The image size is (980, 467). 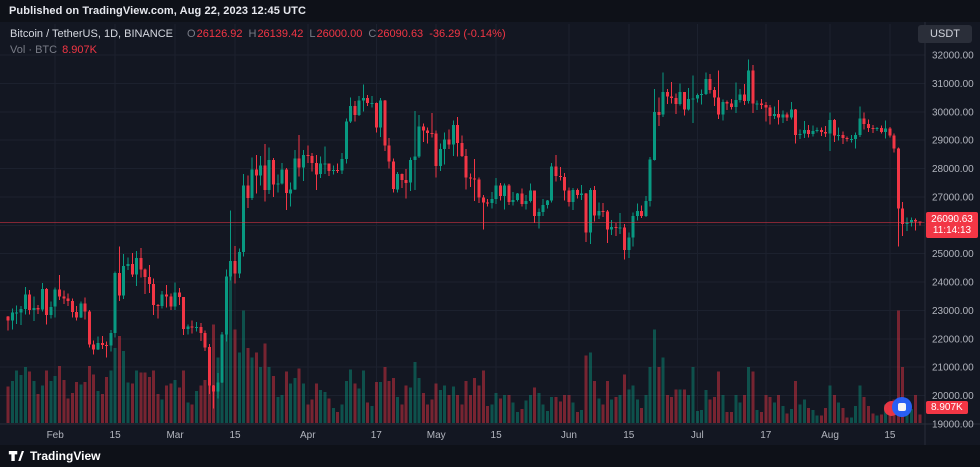 What do you see at coordinates (953, 254) in the screenshot?
I see `svg-text: 25000.00` at bounding box center [953, 254].